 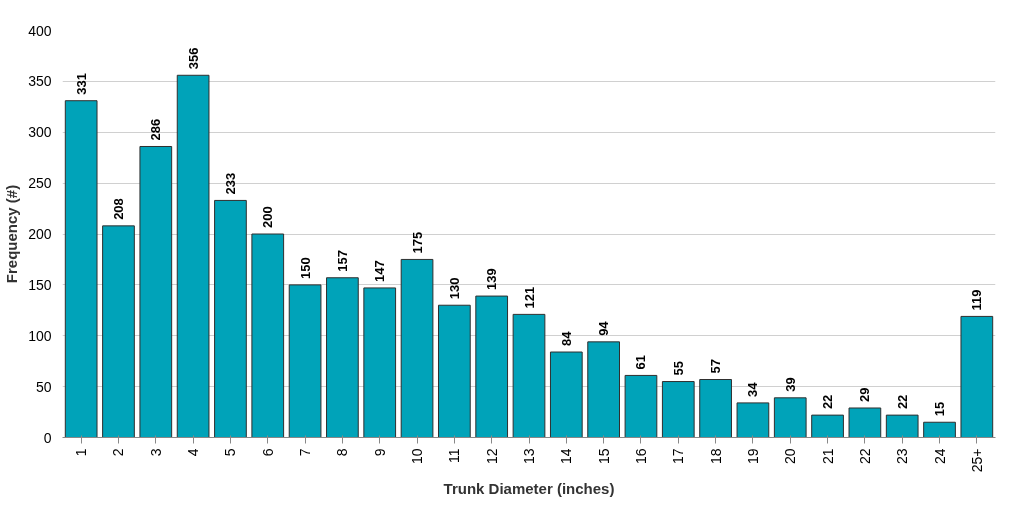 What do you see at coordinates (40, 132) in the screenshot?
I see `y-tick-label: 300` at bounding box center [40, 132].